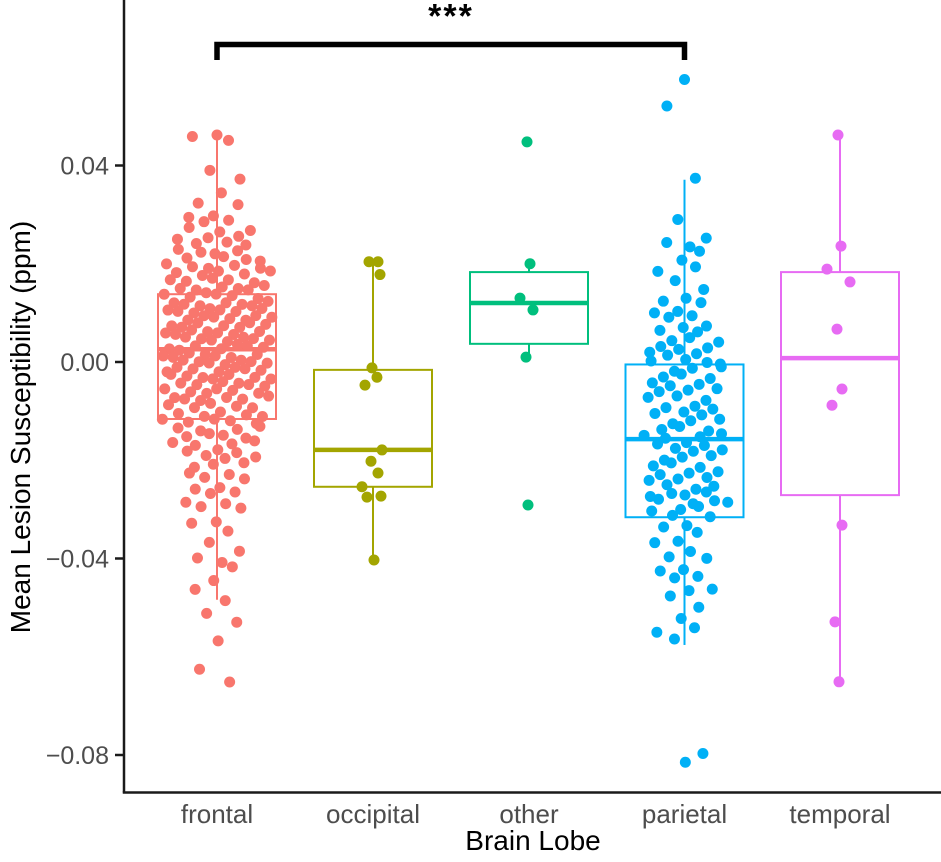 The height and width of the screenshot is (862, 941). What do you see at coordinates (217, 814) in the screenshot?
I see `x-tick-label-frontal: frontal` at bounding box center [217, 814].